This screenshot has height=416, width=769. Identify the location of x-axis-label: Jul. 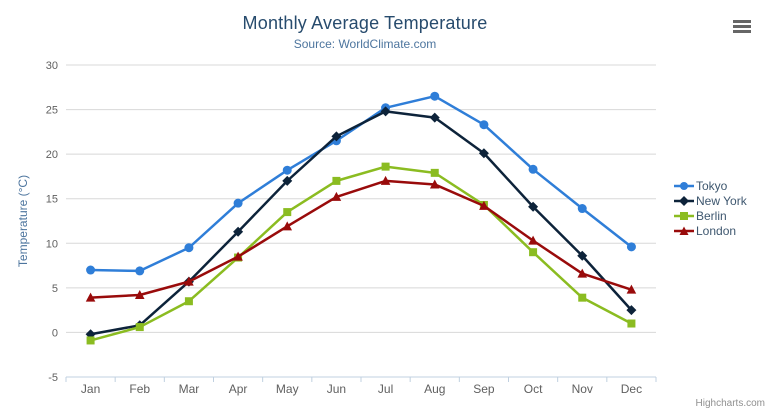
(385, 389).